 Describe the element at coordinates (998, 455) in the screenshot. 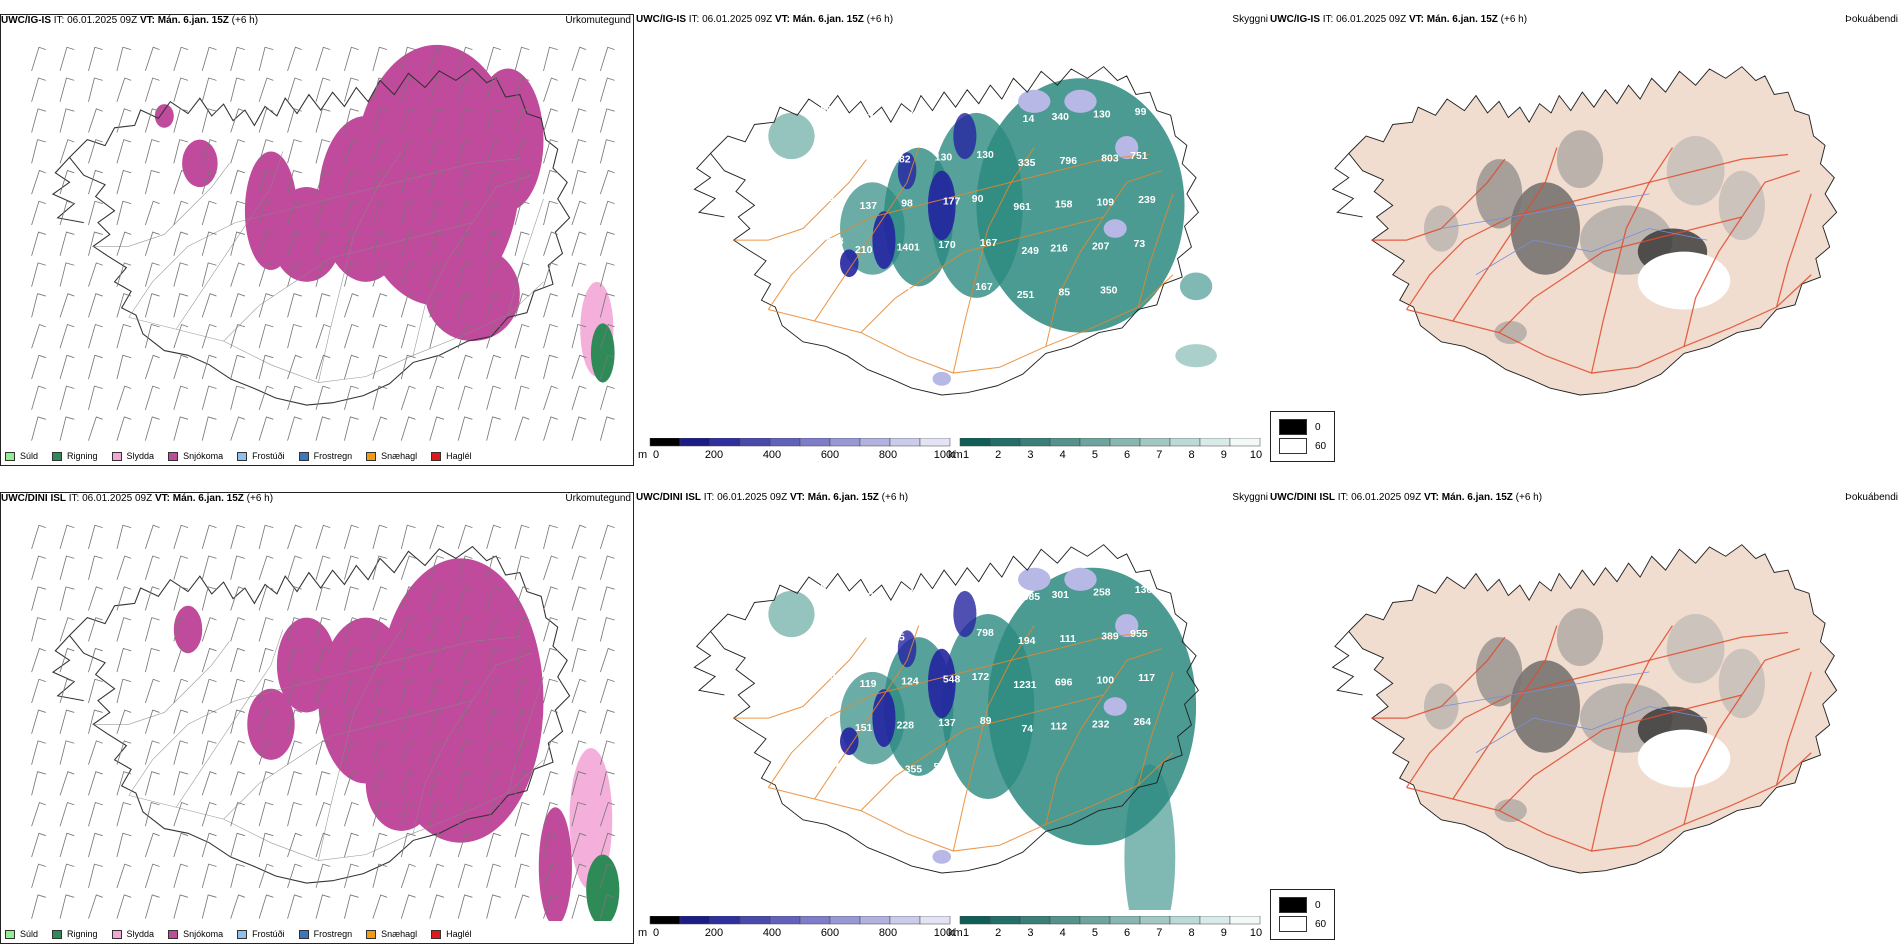

I see `colorbar-tick: 2` at that location.